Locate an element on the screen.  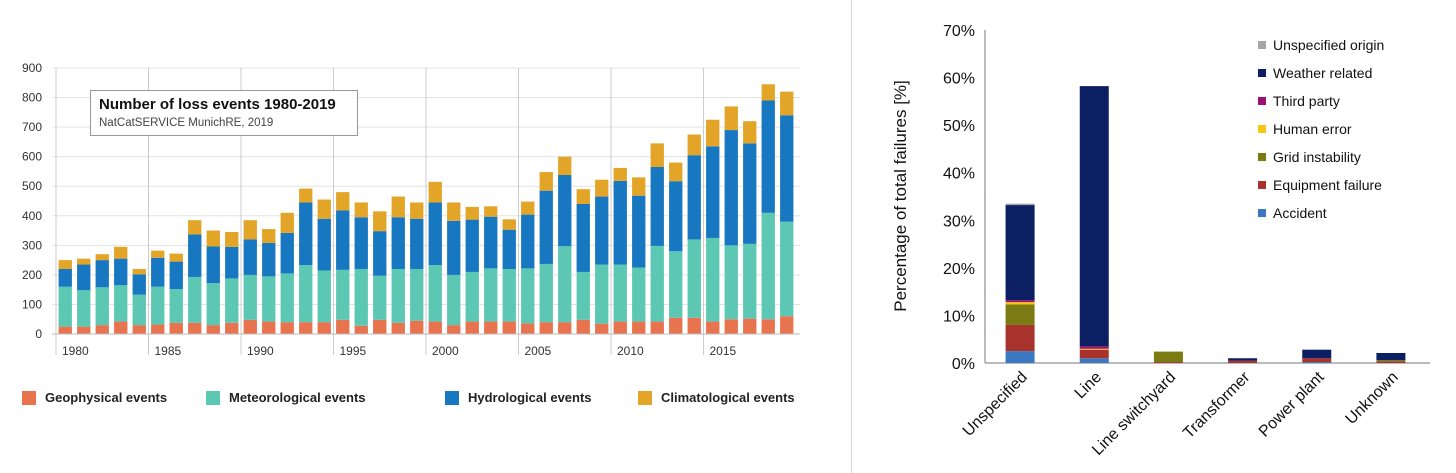
legend-item: Equipment failure is located at coordinates (1320, 185).